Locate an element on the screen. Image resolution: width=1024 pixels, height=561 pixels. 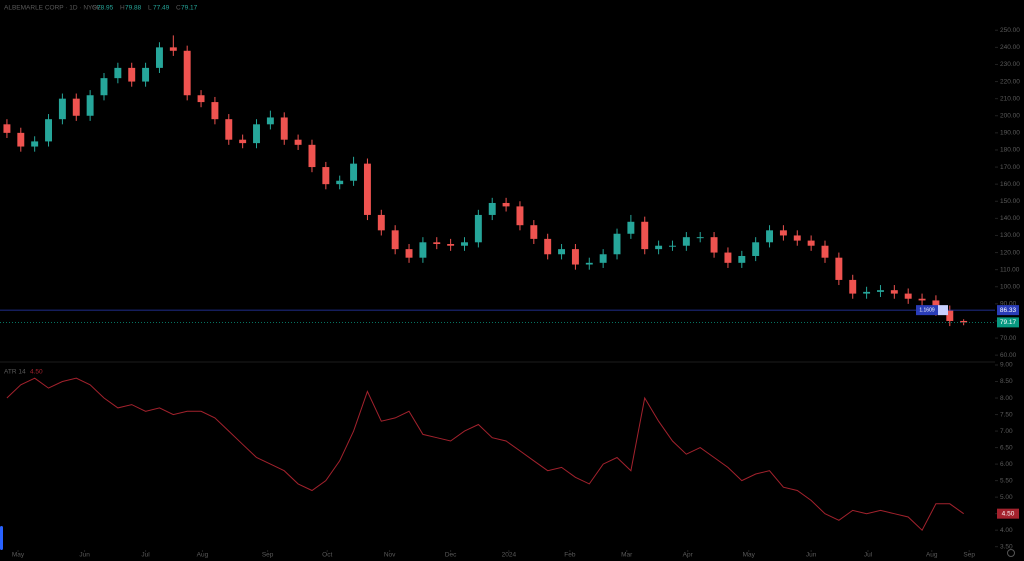
ohlc-value: 77.49 is located at coordinates (161, 8).